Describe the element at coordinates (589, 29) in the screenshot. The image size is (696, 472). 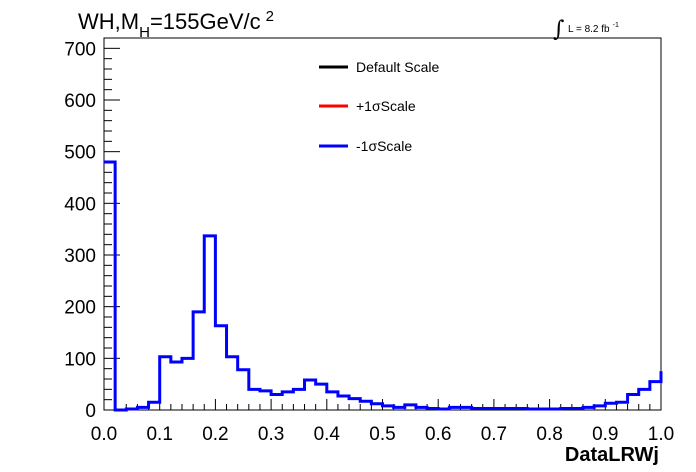
I see `lumi-text: L = 8.2 fb` at that location.